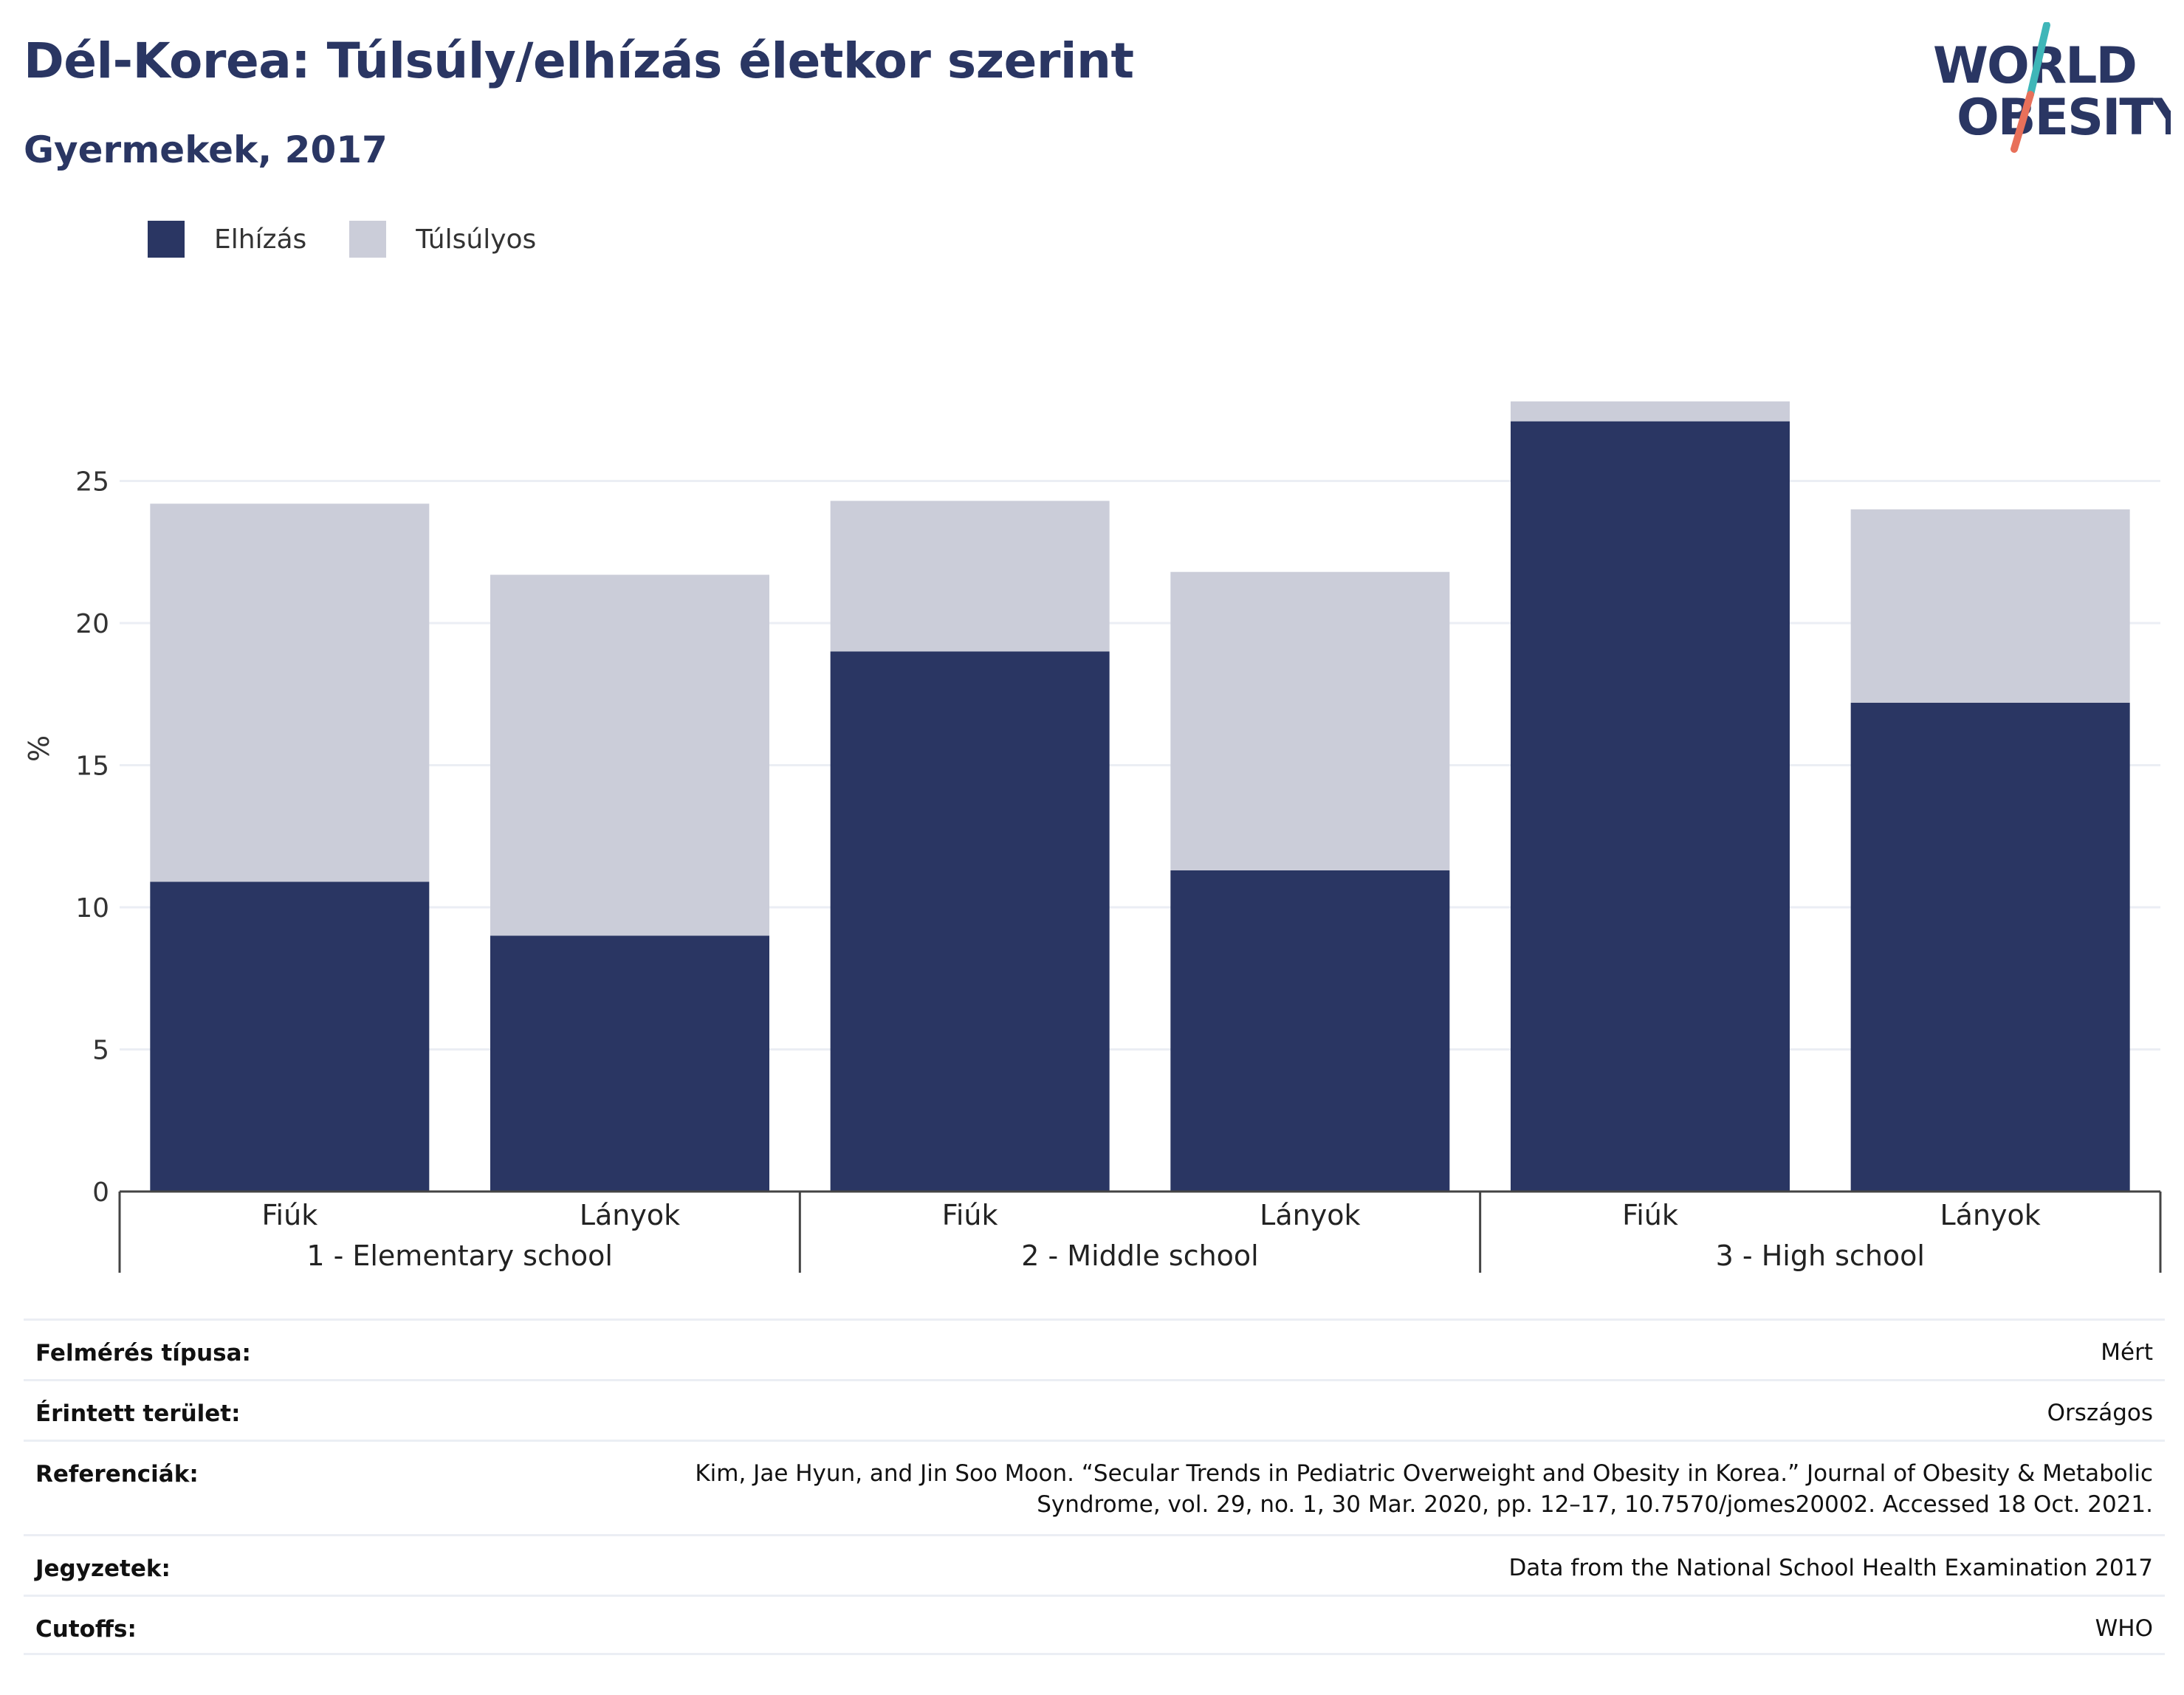 This screenshot has width=2184, height=1695. Describe the element at coordinates (117, 1474) in the screenshot. I see `info-label: Referenciák:` at that location.